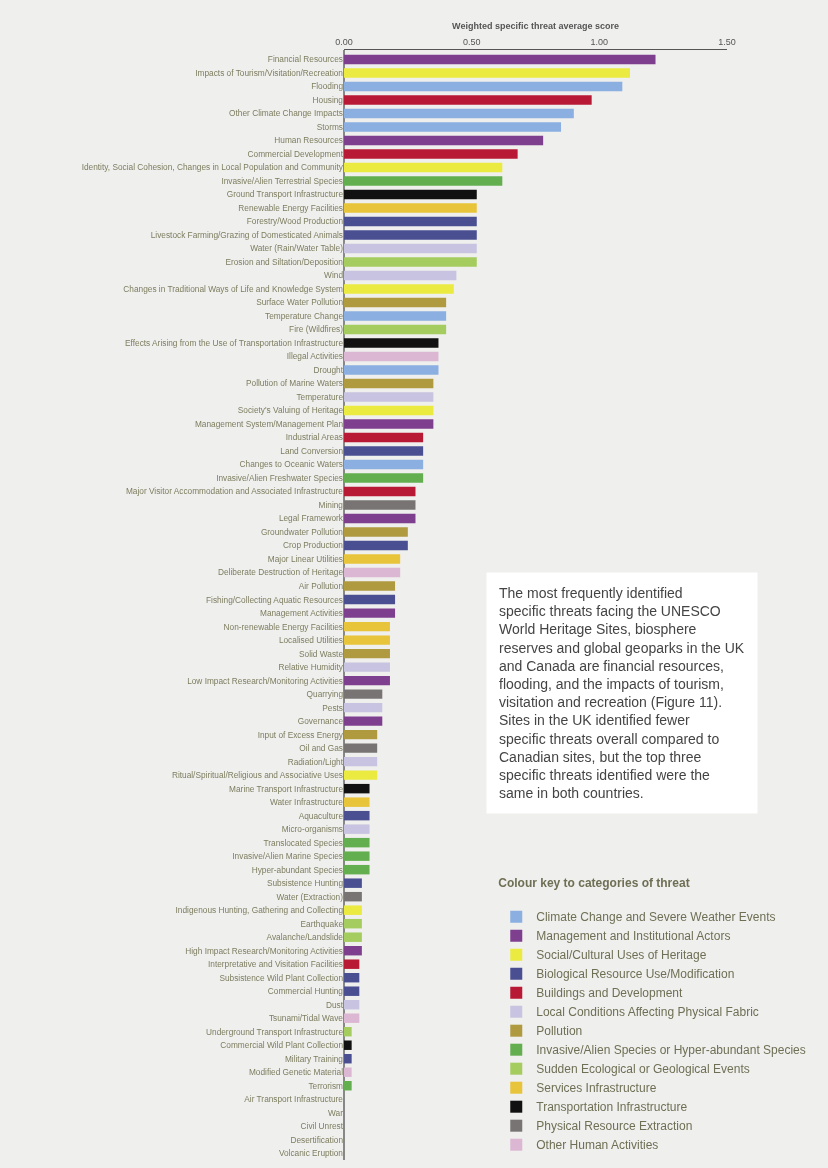  What do you see at coordinates (283, 626) in the screenshot?
I see `y-tick-label: Non-renewable Energy Facilities` at bounding box center [283, 626].